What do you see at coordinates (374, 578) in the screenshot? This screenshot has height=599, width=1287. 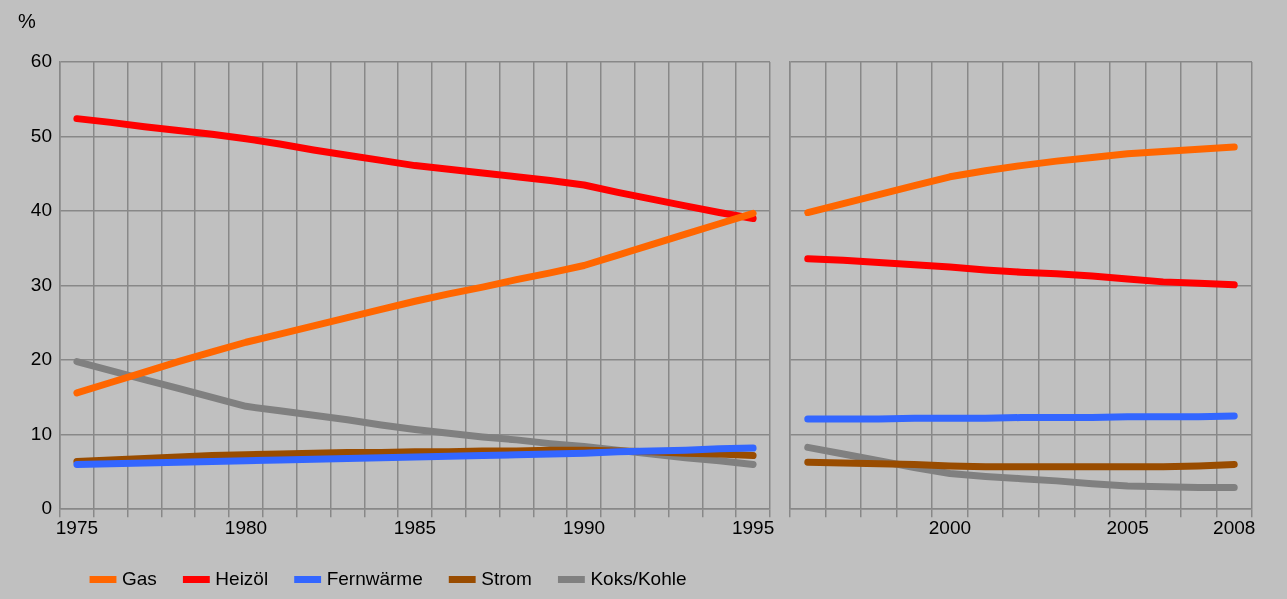 I see `legend-label: Fernwärme` at bounding box center [374, 578].